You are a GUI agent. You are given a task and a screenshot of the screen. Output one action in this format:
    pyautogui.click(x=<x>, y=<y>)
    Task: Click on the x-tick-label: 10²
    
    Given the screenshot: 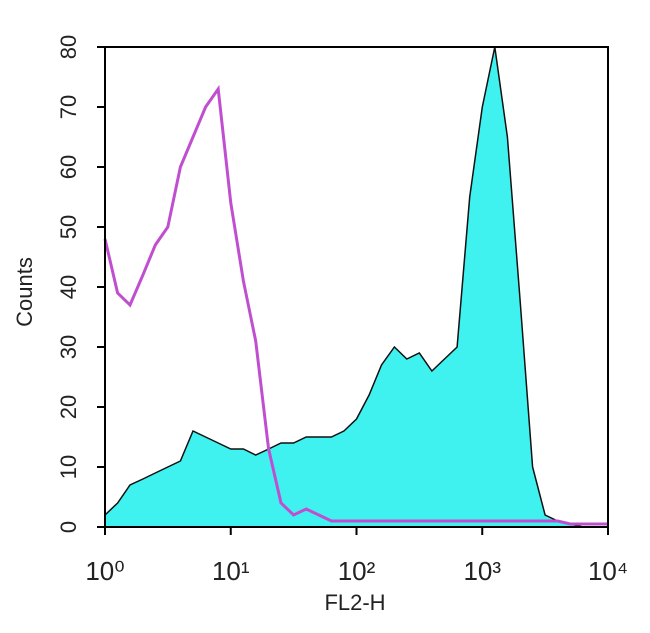 What is the action you would take?
    pyautogui.click(x=357, y=571)
    